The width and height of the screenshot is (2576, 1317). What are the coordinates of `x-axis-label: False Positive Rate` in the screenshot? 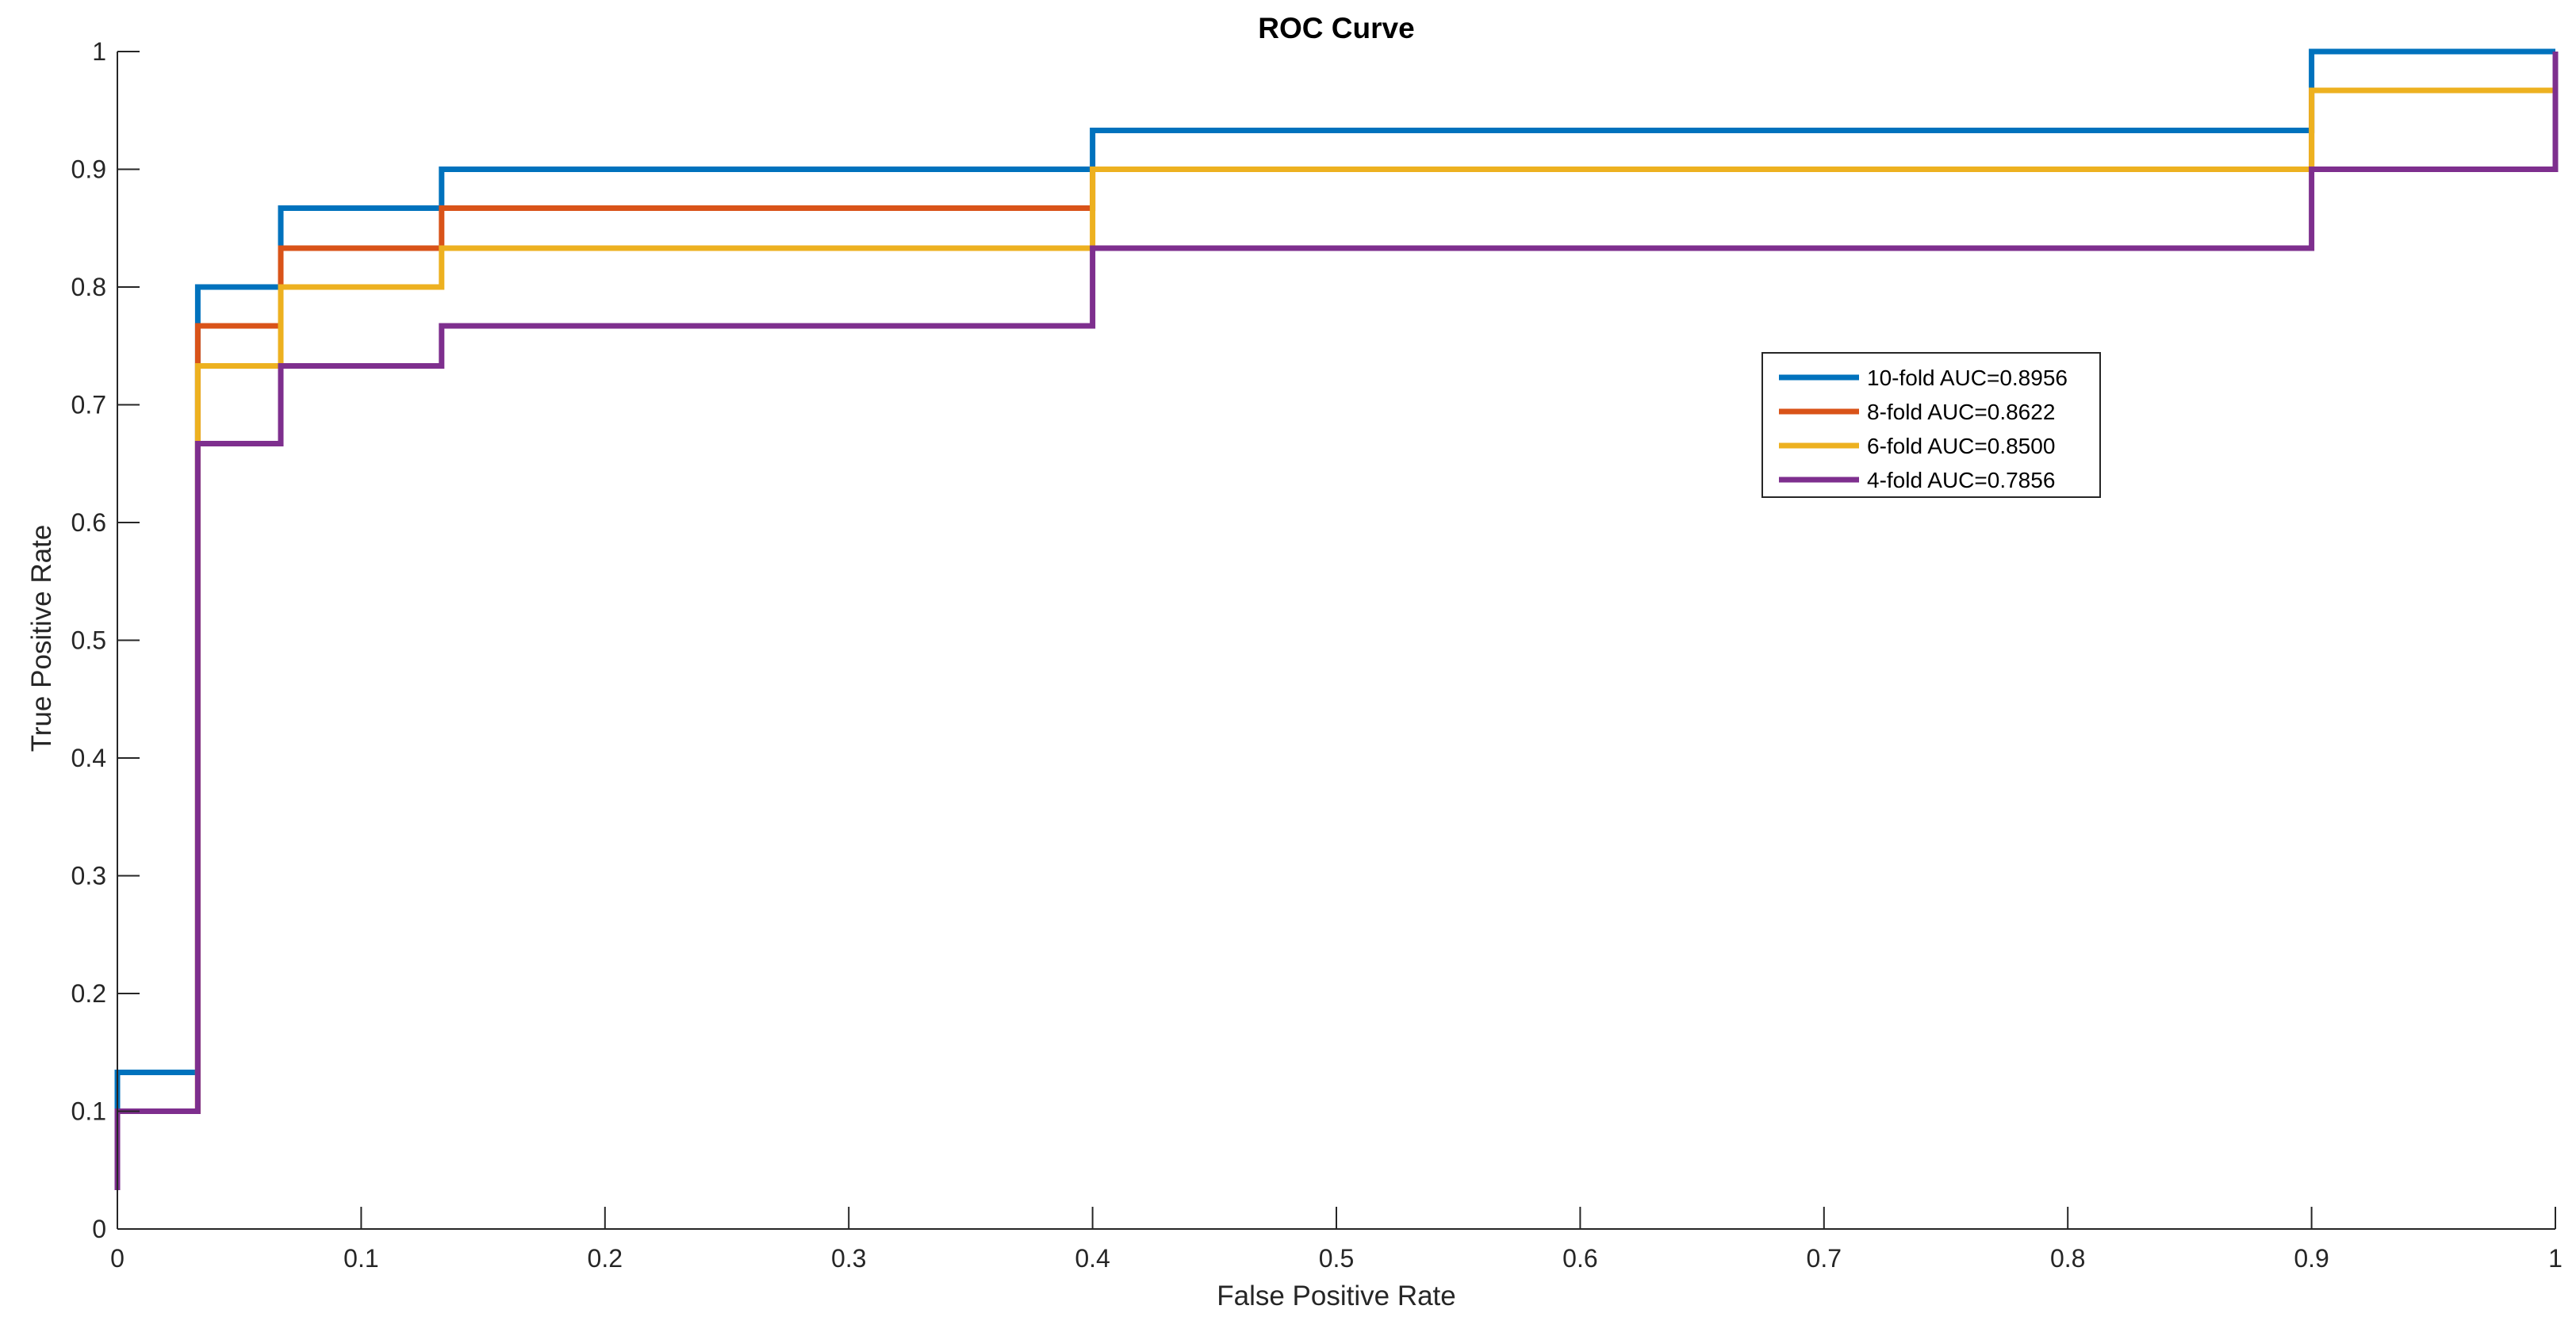 It's located at (1336, 1296).